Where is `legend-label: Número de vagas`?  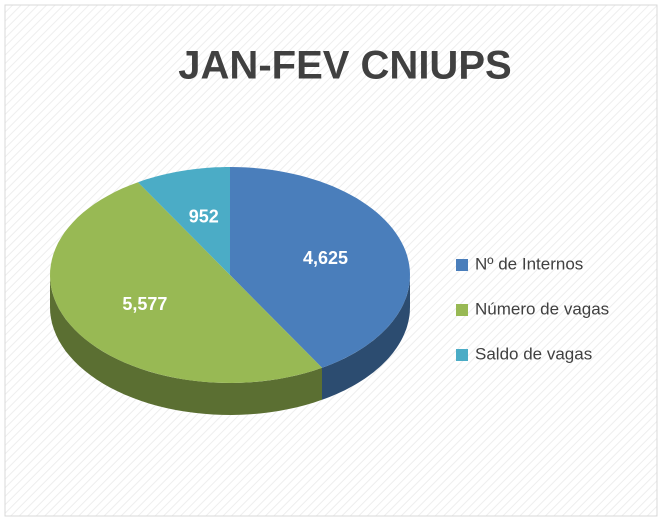 legend-label: Número de vagas is located at coordinates (542, 308).